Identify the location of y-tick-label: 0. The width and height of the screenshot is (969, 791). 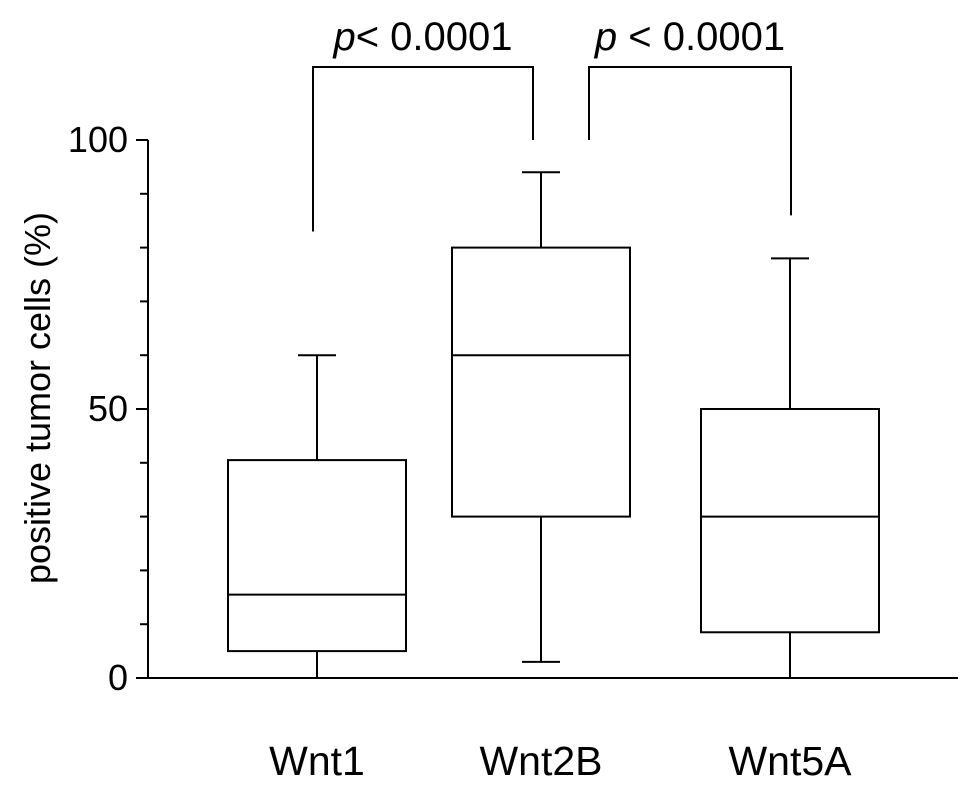
(118, 677).